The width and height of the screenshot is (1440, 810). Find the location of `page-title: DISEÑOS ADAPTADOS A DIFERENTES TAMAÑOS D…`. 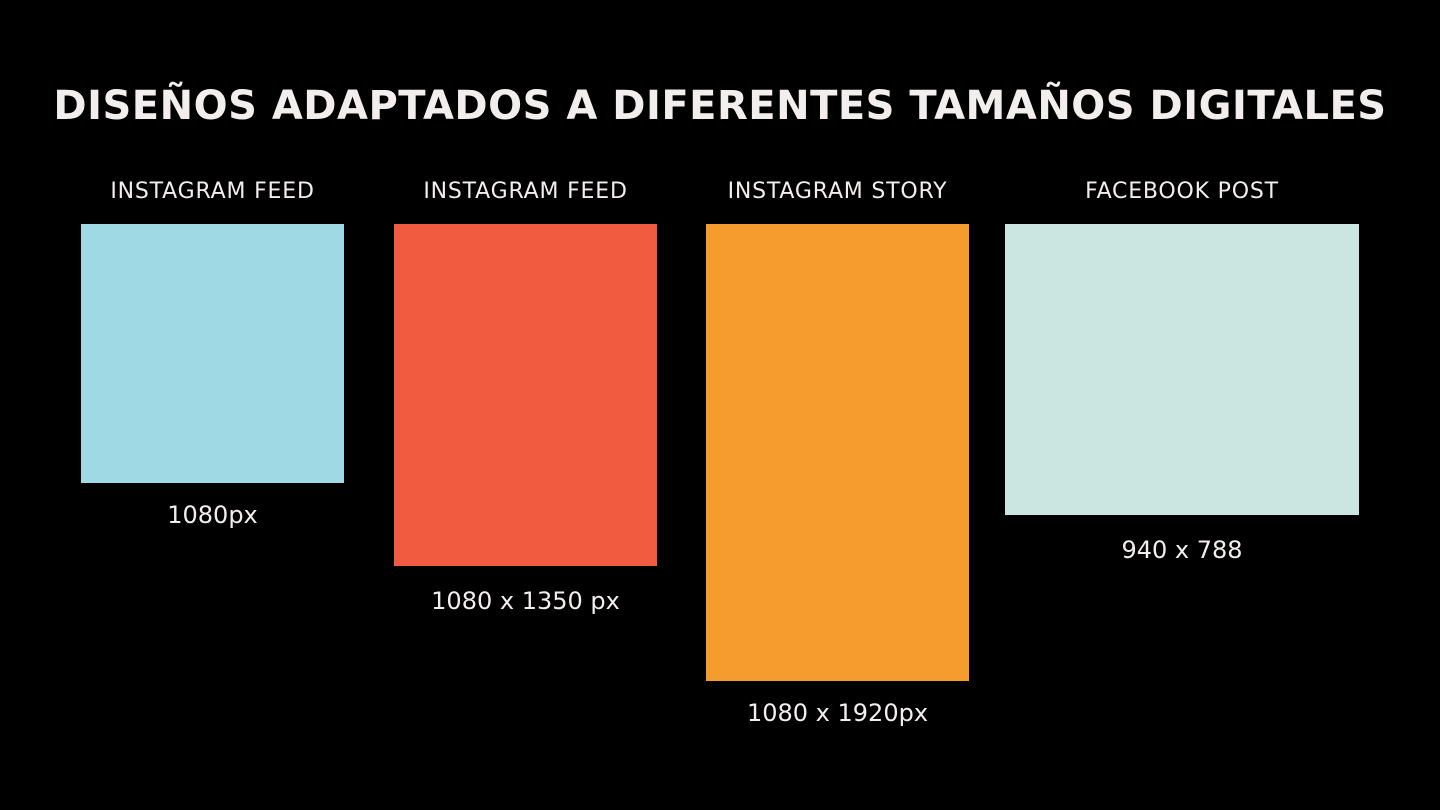

page-title: DISEÑOS ADAPTADOS A DIFERENTES TAMAÑOS D… is located at coordinates (720, 106).